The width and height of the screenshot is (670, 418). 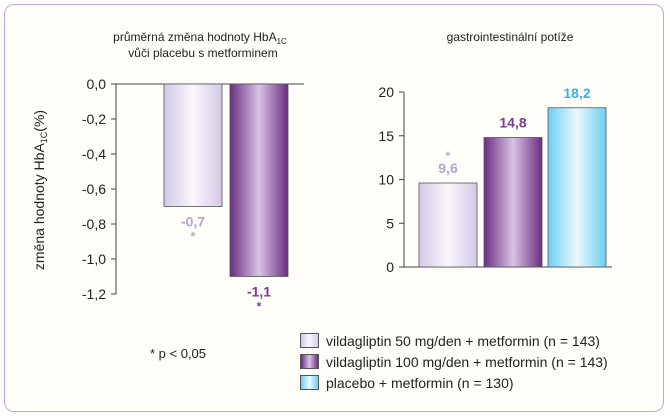 I want to click on legend-swatch-vilda50, so click(x=309, y=340).